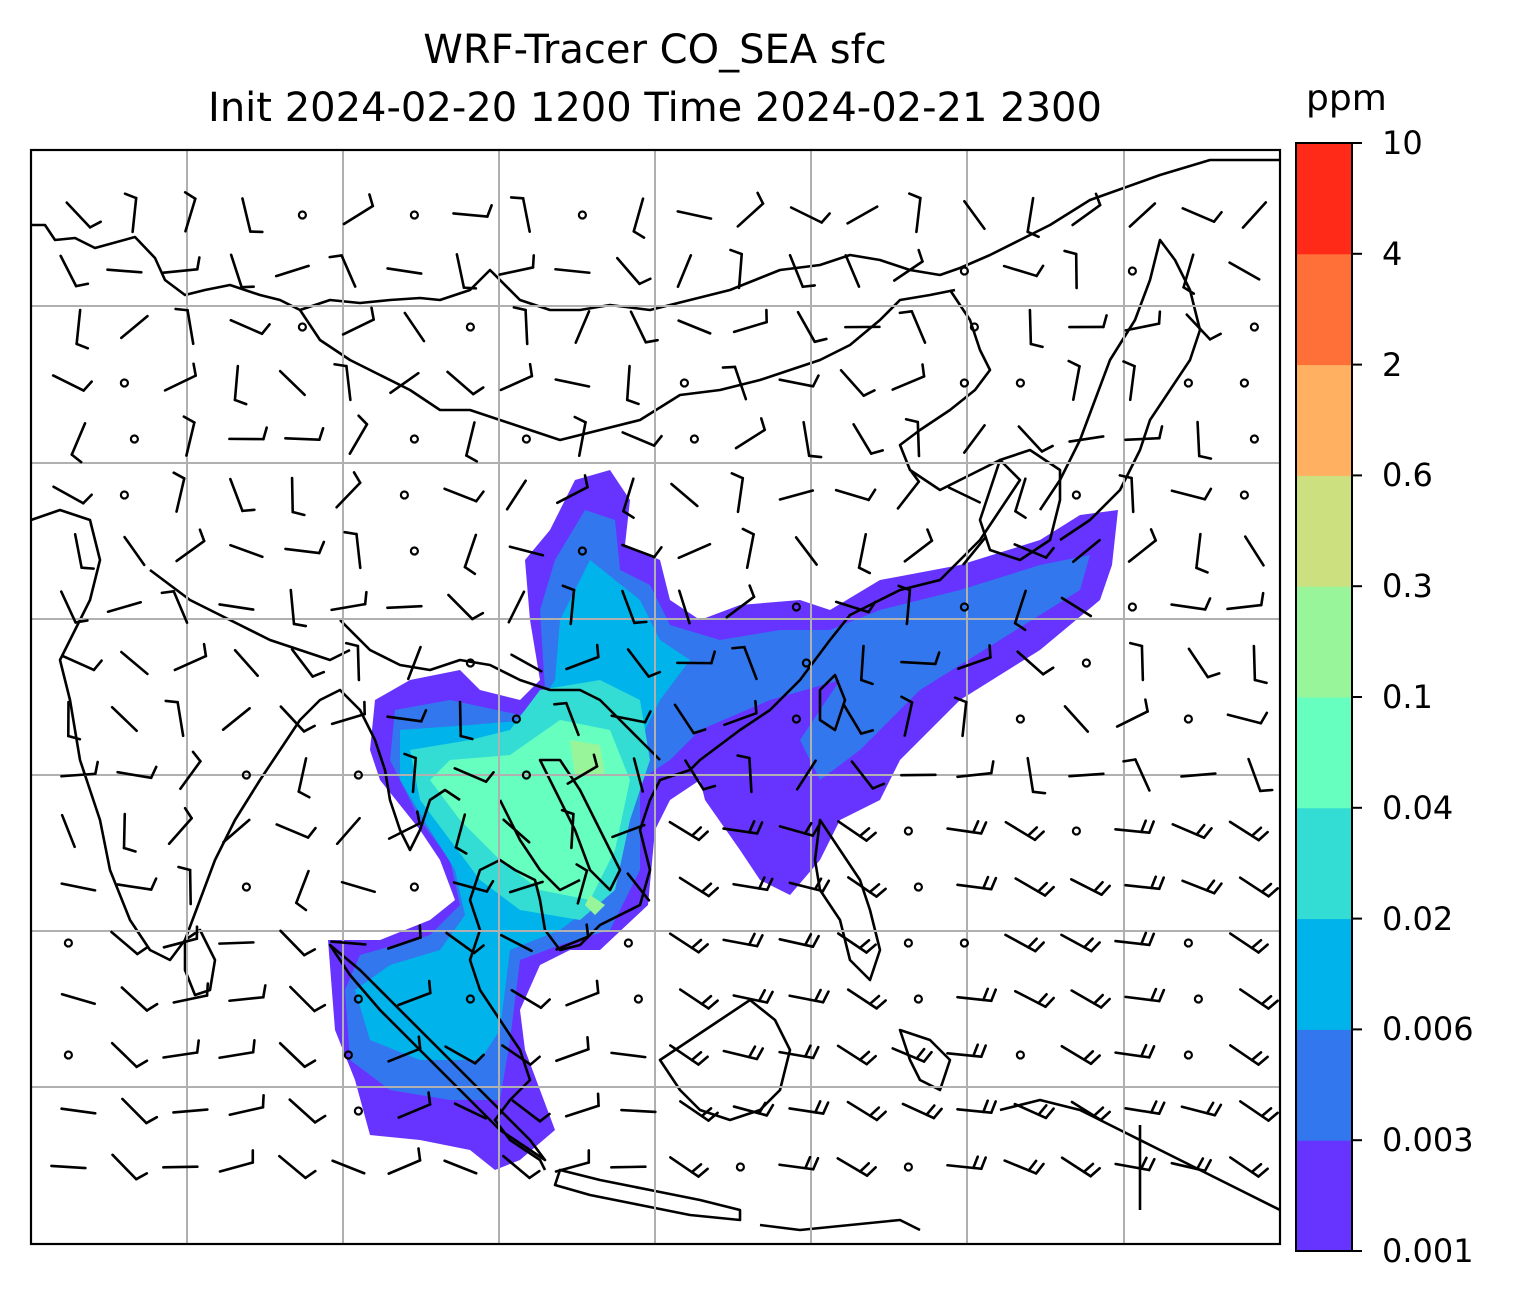 The width and height of the screenshot is (1528, 1306). What do you see at coordinates (1428, 1029) in the screenshot?
I see `colorbar-tick-label: 0.006` at bounding box center [1428, 1029].